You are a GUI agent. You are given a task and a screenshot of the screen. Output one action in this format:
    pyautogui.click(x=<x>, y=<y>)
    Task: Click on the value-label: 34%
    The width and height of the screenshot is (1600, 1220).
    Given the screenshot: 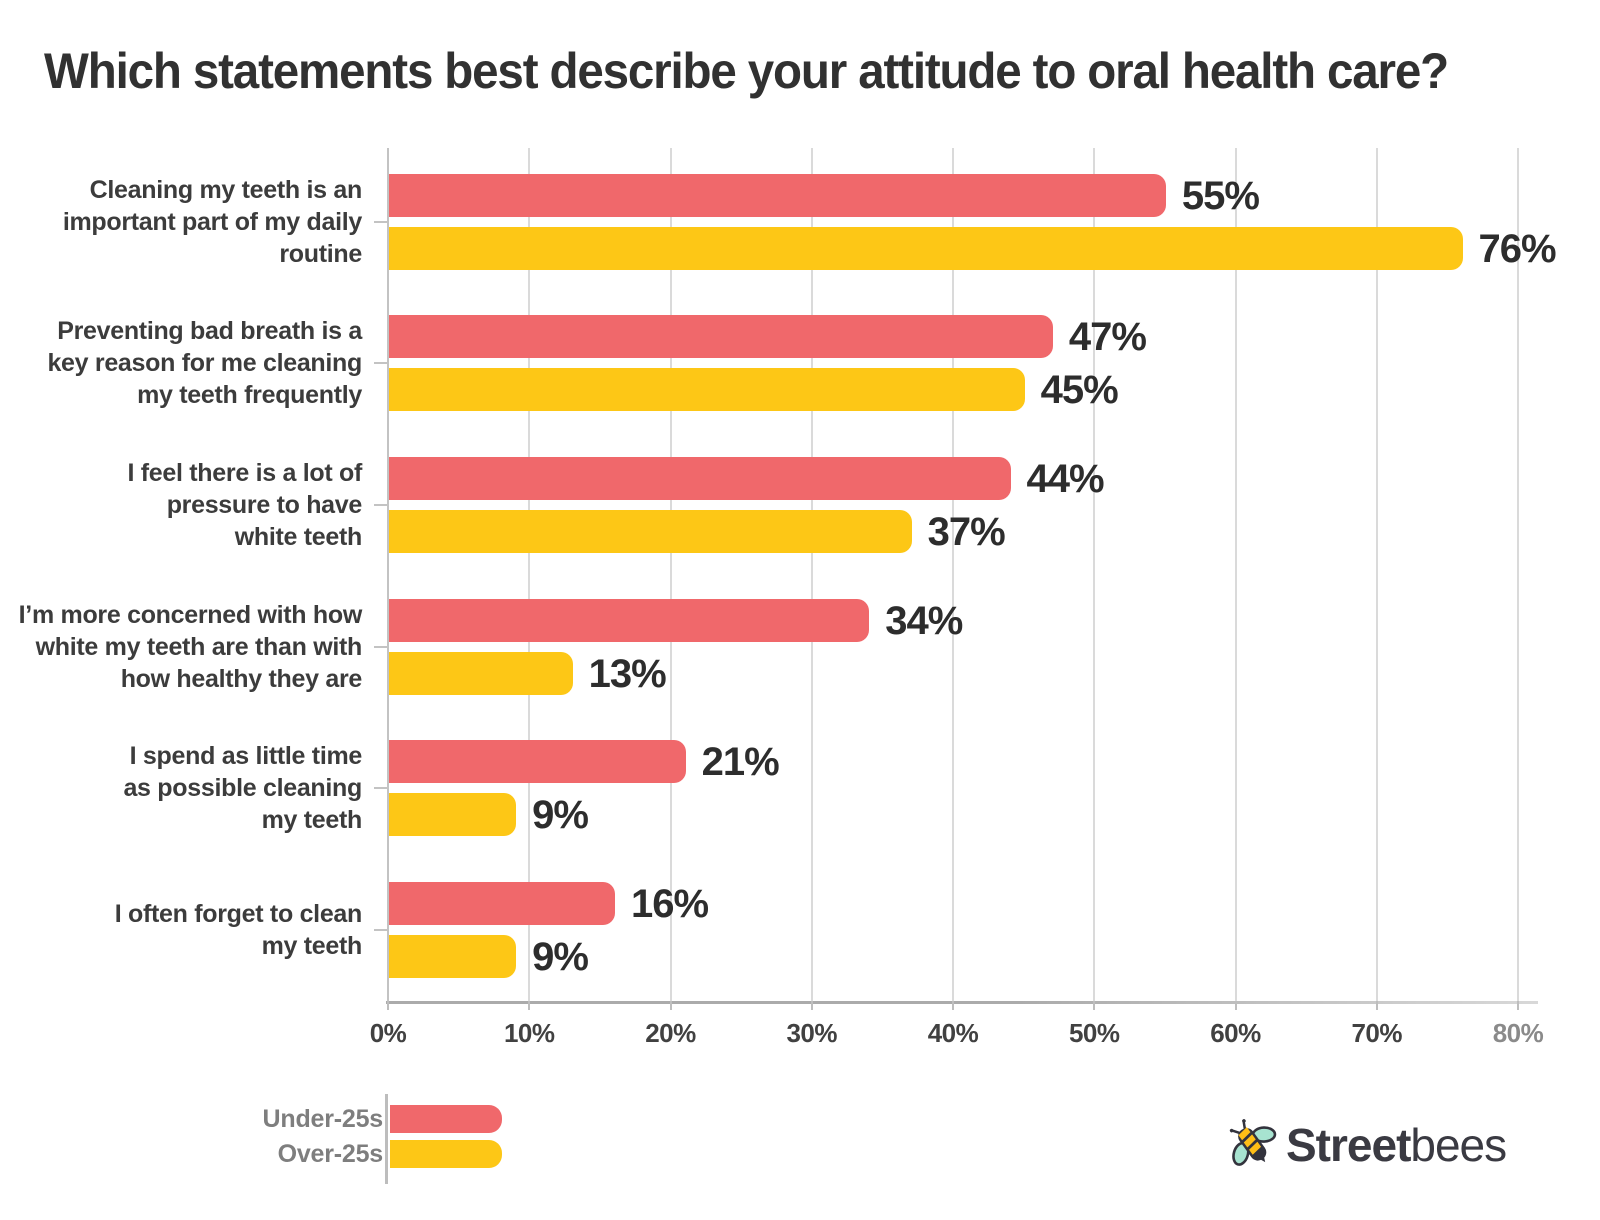 What is the action you would take?
    pyautogui.click(x=924, y=620)
    